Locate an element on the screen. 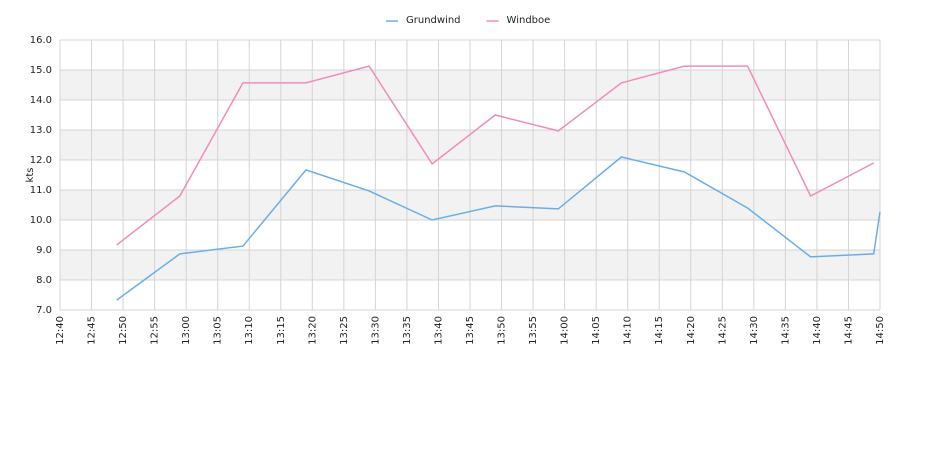 Image resolution: width=940 pixels, height=450 pixels. x-tick-label: 12:50 is located at coordinates (123, 330).